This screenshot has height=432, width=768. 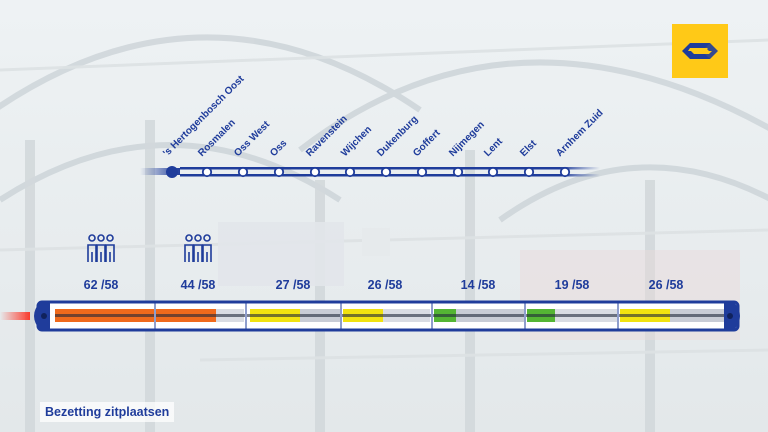 I want to click on current-station-marker, so click(x=172, y=172).